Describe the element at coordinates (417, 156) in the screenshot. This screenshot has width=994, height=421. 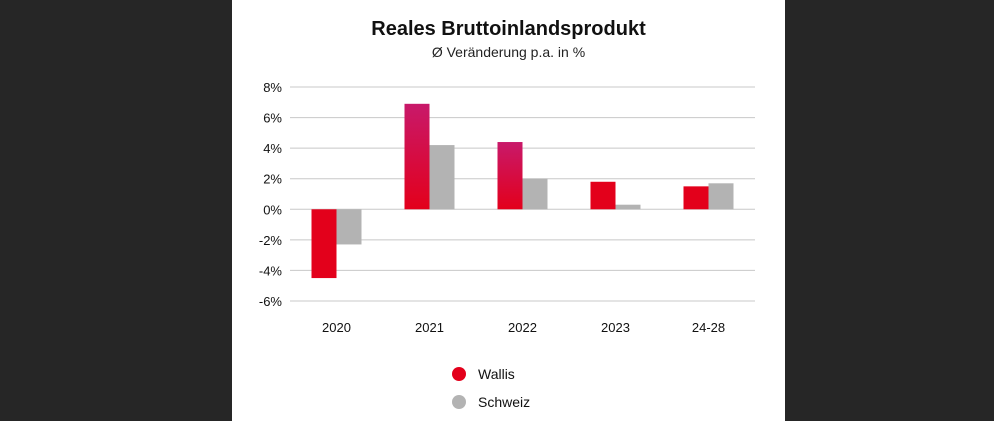
I see `bar-wallis-2021` at that location.